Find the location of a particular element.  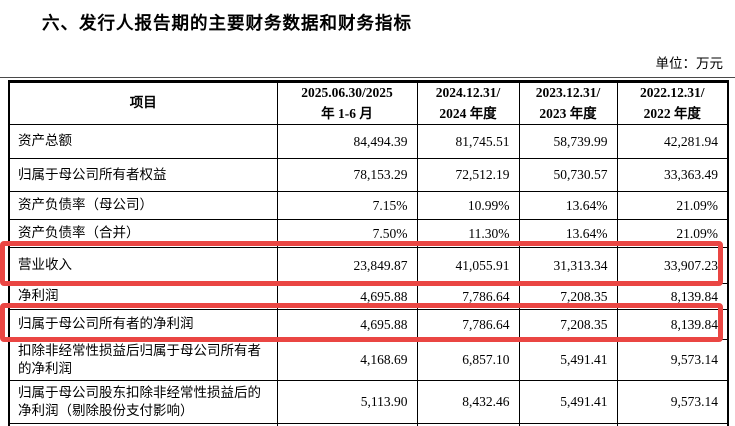

column-header-text: 2023 年度 is located at coordinates (568, 113).